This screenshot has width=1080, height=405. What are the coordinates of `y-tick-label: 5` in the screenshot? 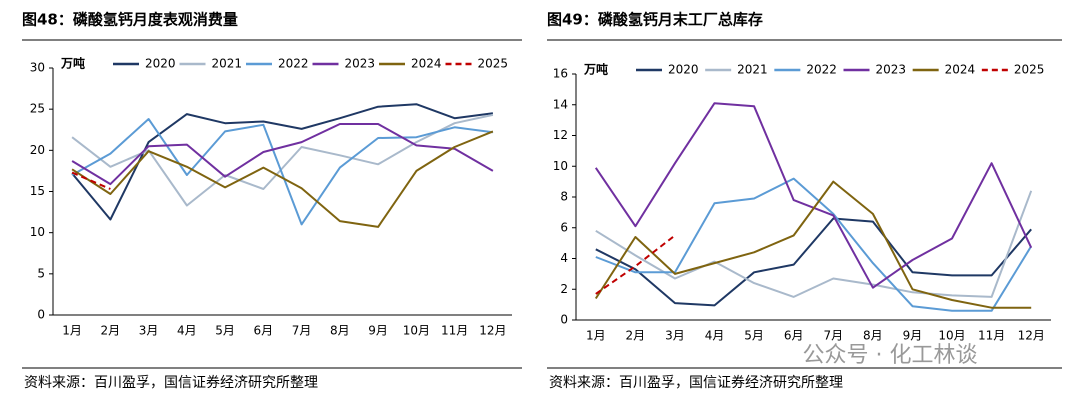 It's located at (41, 273).